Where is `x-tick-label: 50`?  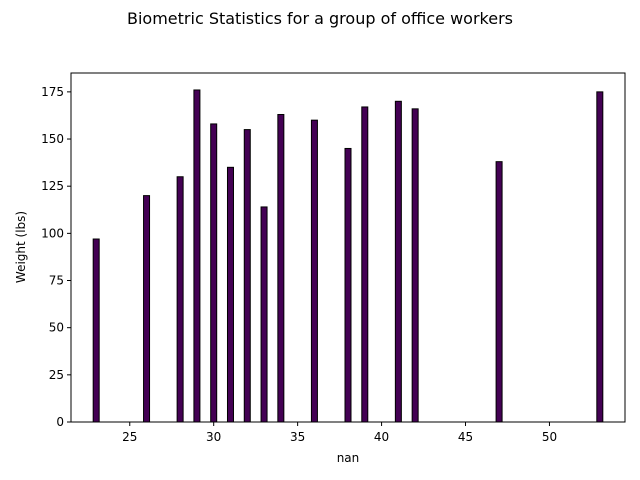
x-tick-label: 50 is located at coordinates (549, 437).